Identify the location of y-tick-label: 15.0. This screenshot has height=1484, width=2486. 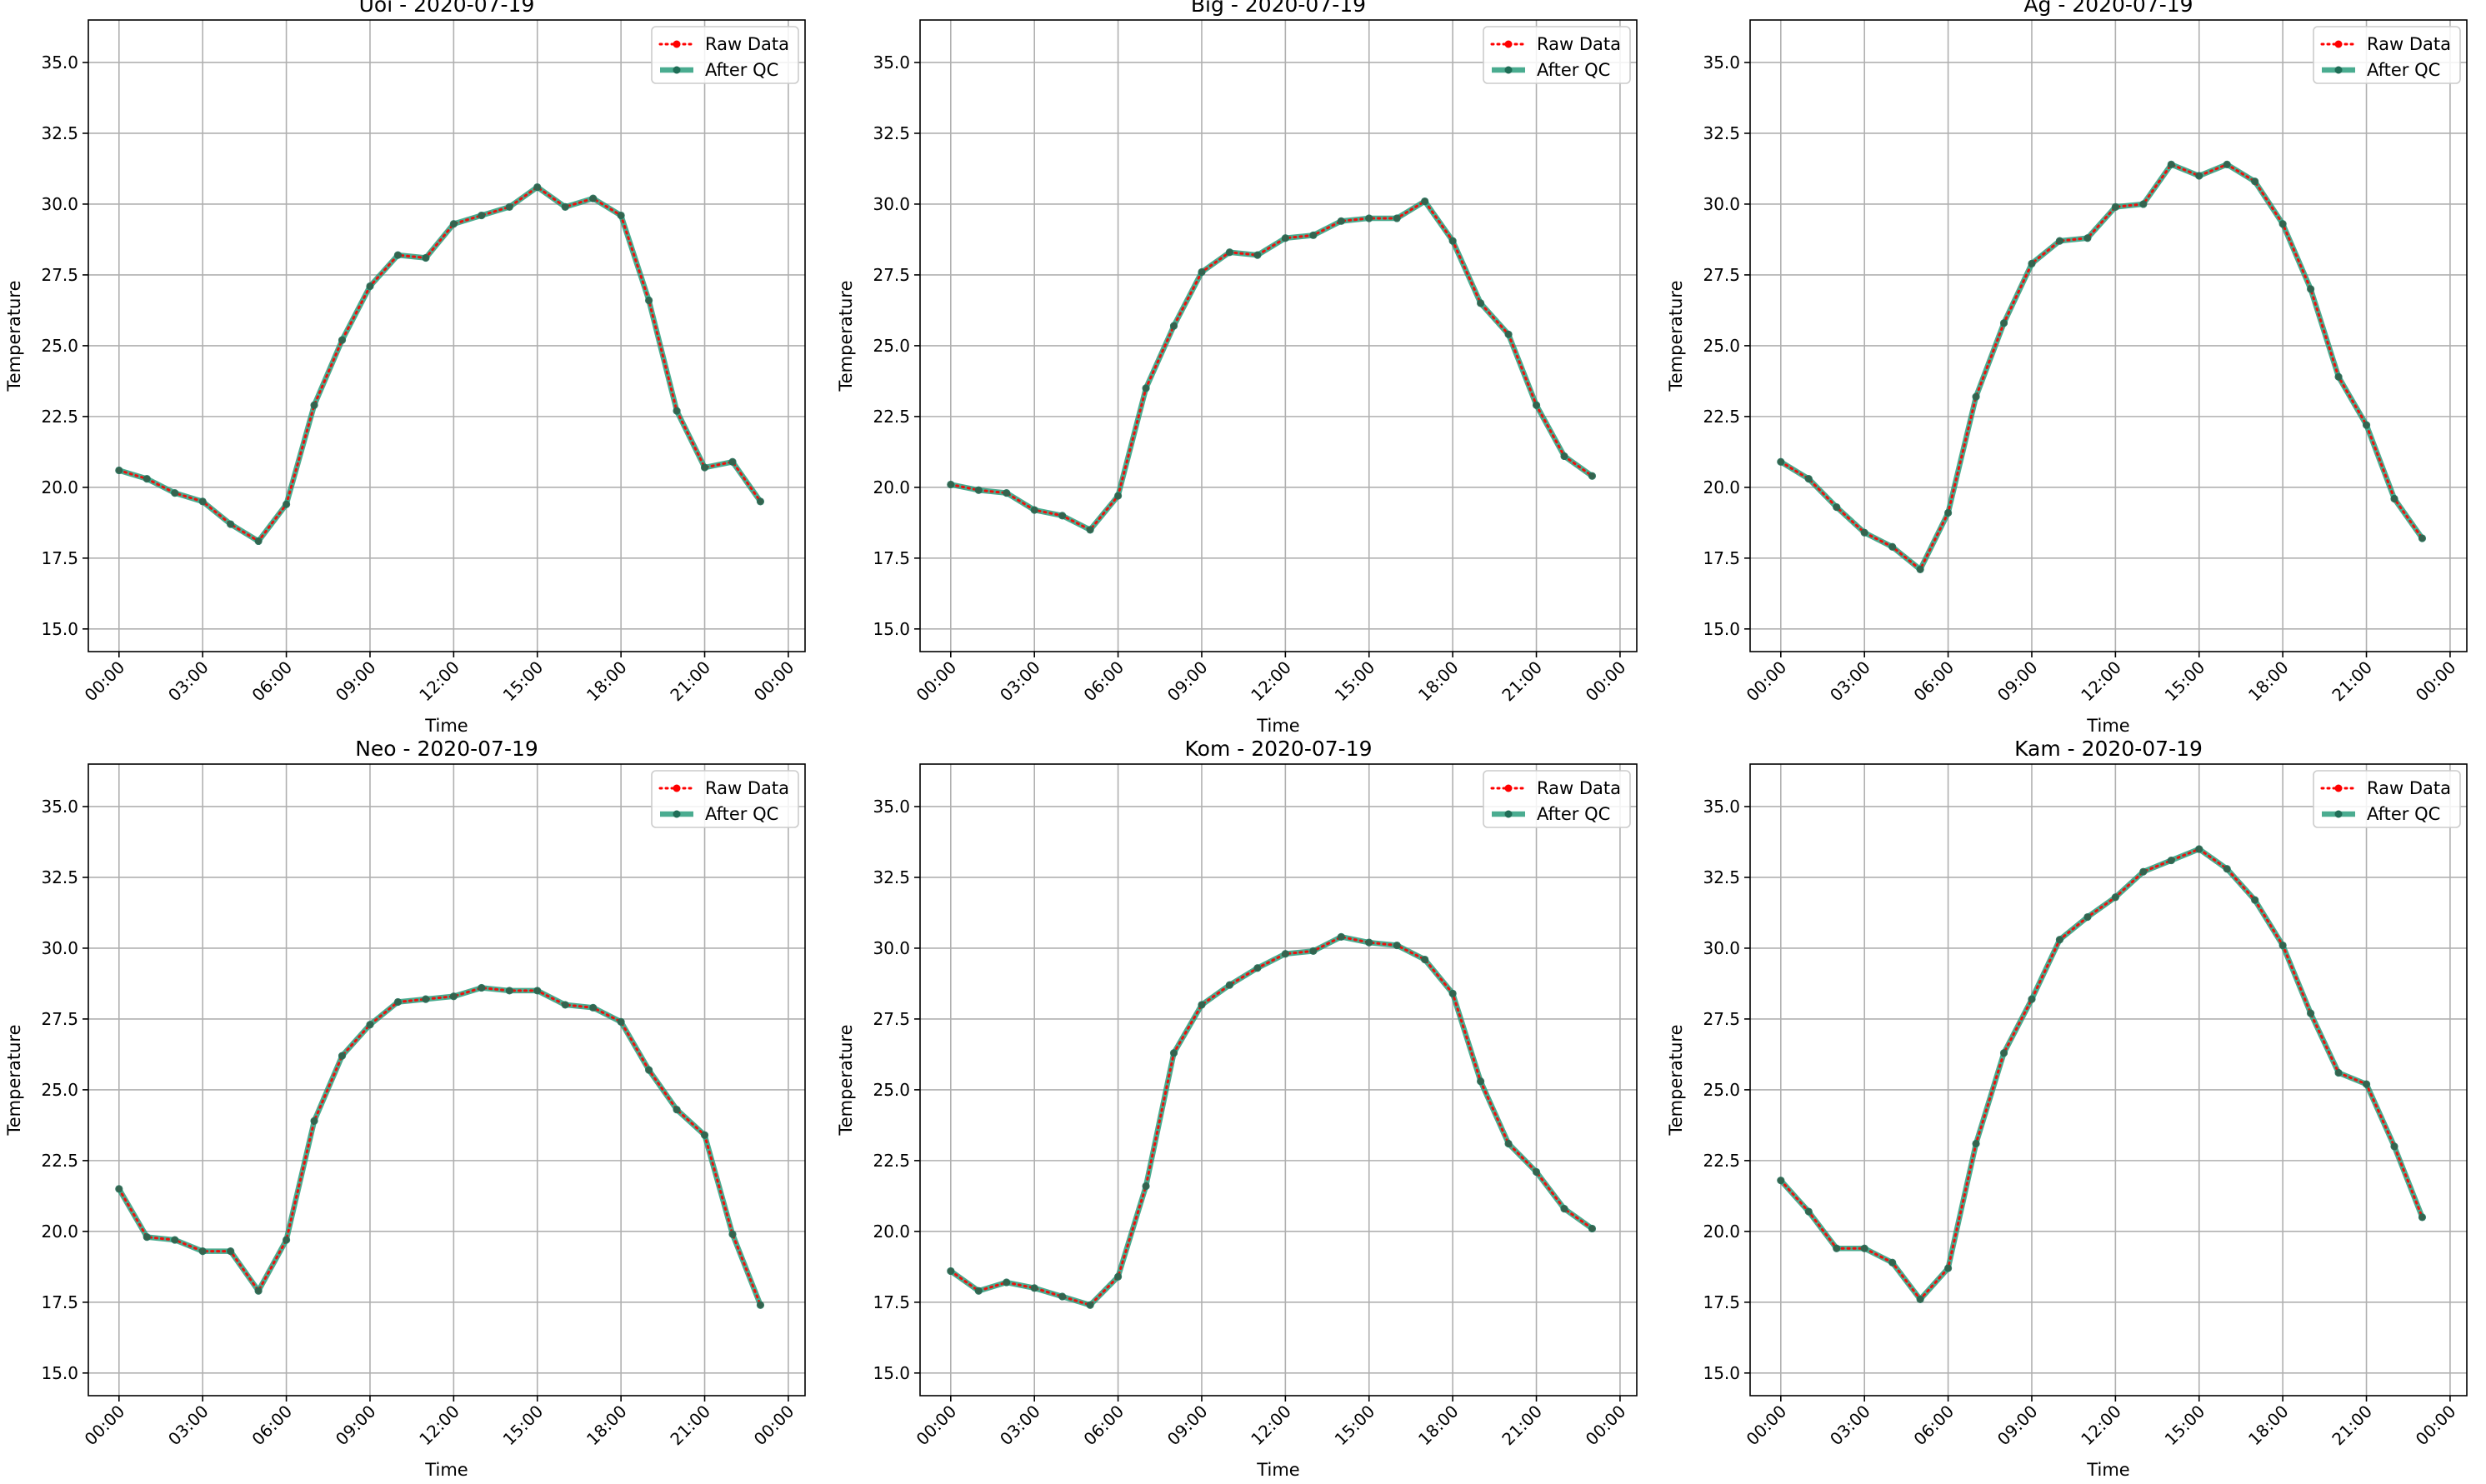
(892, 629).